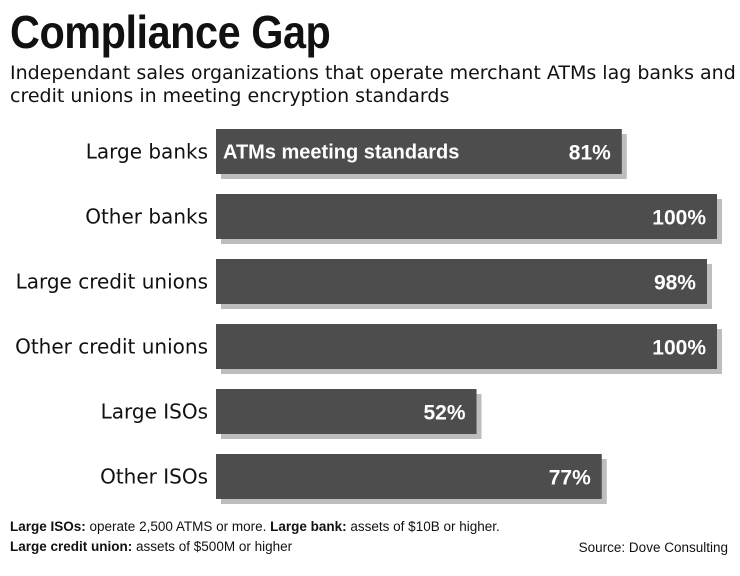  I want to click on category-label: Other ISOs, so click(154, 477).